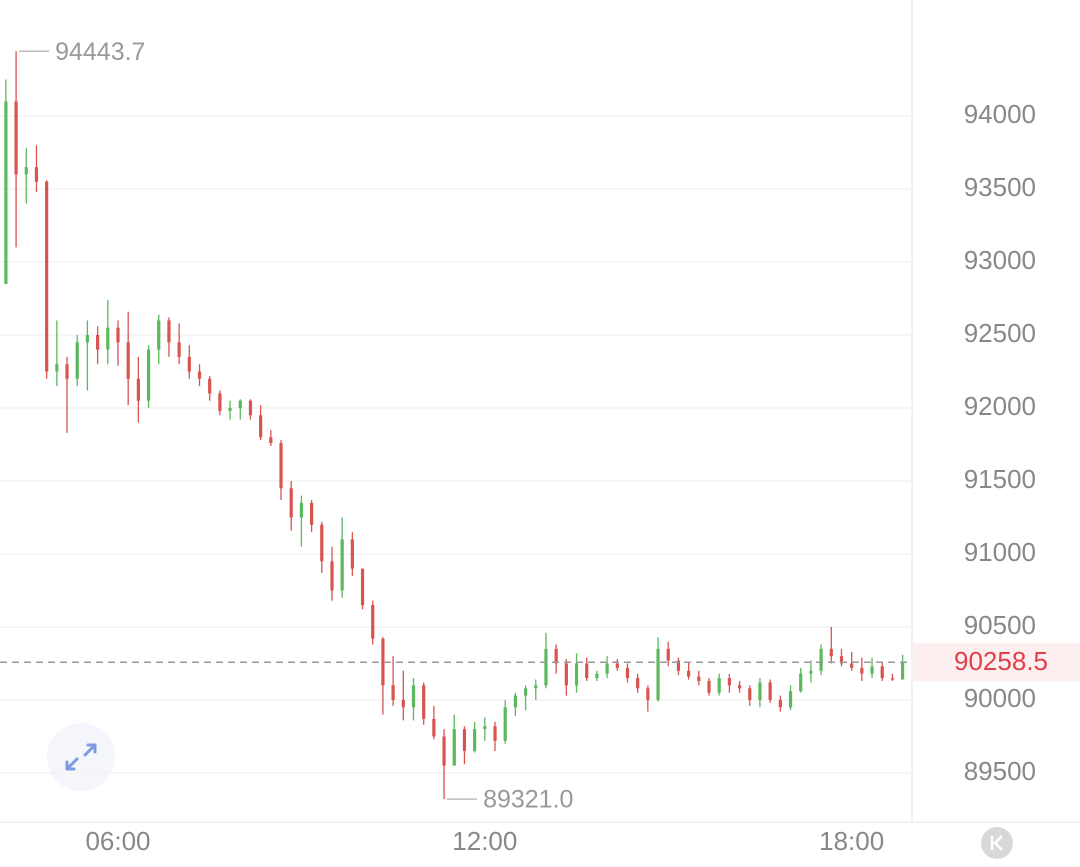 The width and height of the screenshot is (1080, 867). Describe the element at coordinates (1000, 260) in the screenshot. I see `y-tick-label: 93000` at that location.